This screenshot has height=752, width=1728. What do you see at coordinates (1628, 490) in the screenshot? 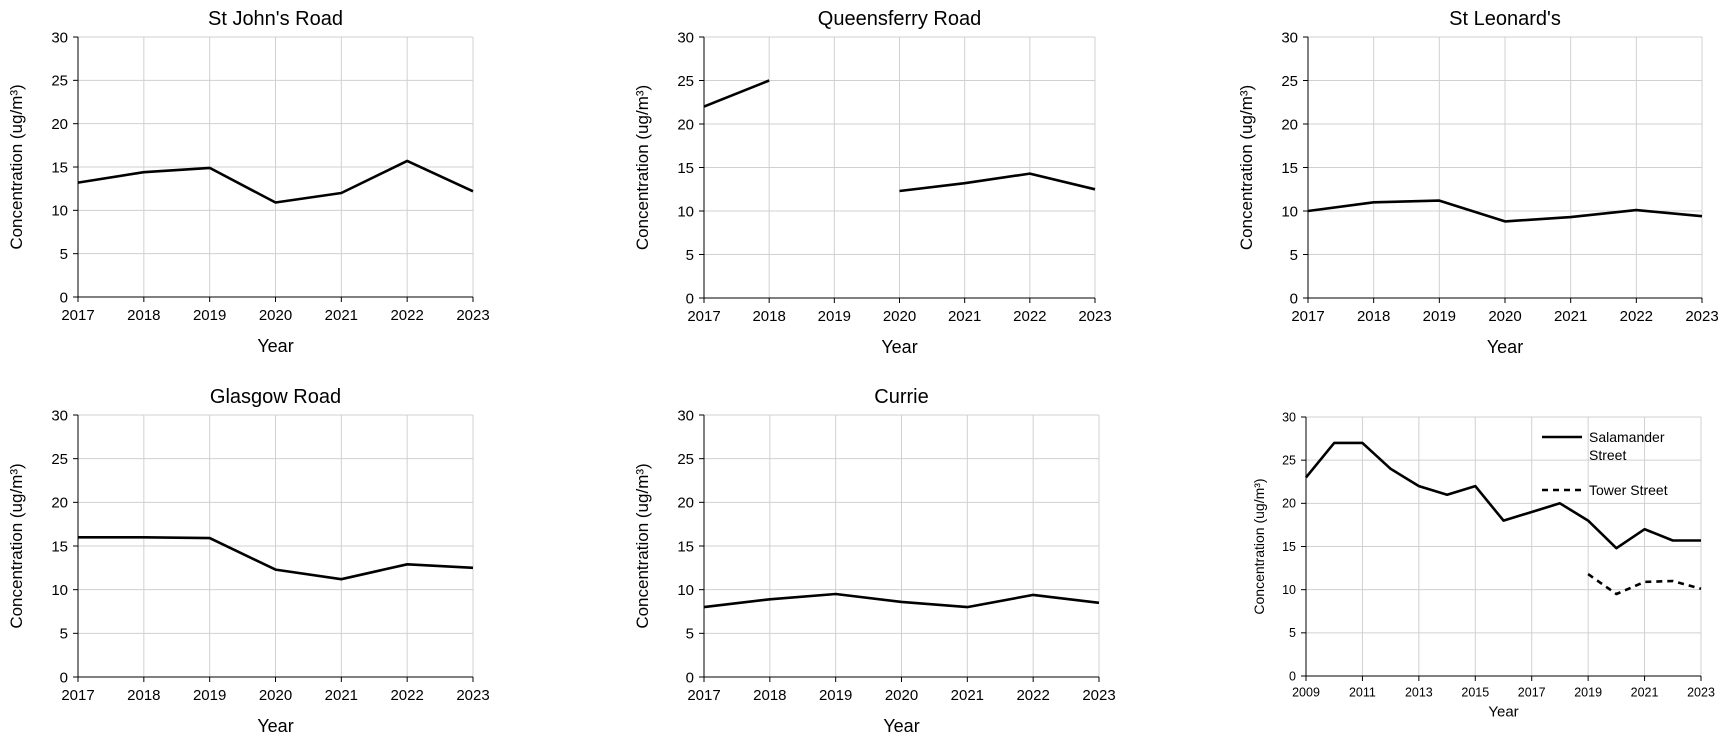
I see `legend-label: Tower Street` at bounding box center [1628, 490].